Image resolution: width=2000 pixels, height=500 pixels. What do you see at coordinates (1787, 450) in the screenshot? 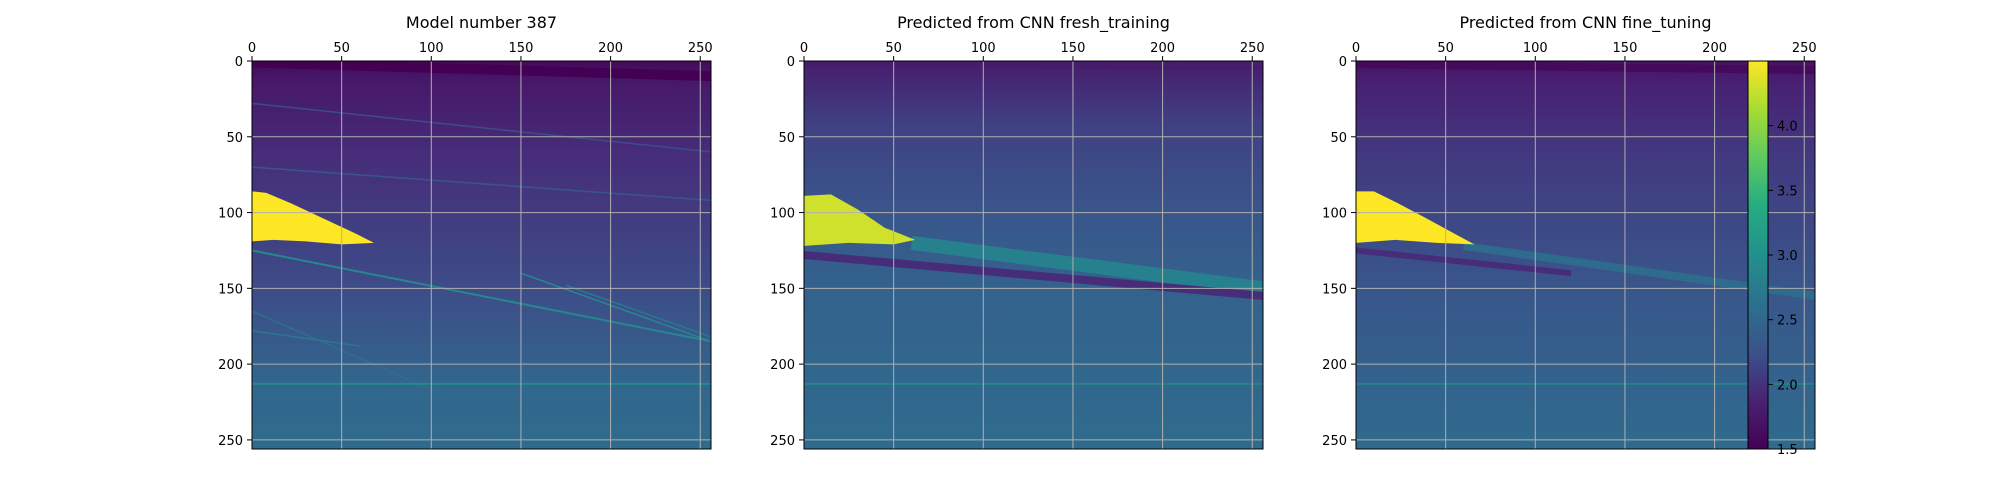
I see `colorbar-tick-label: 1.5` at bounding box center [1787, 450].